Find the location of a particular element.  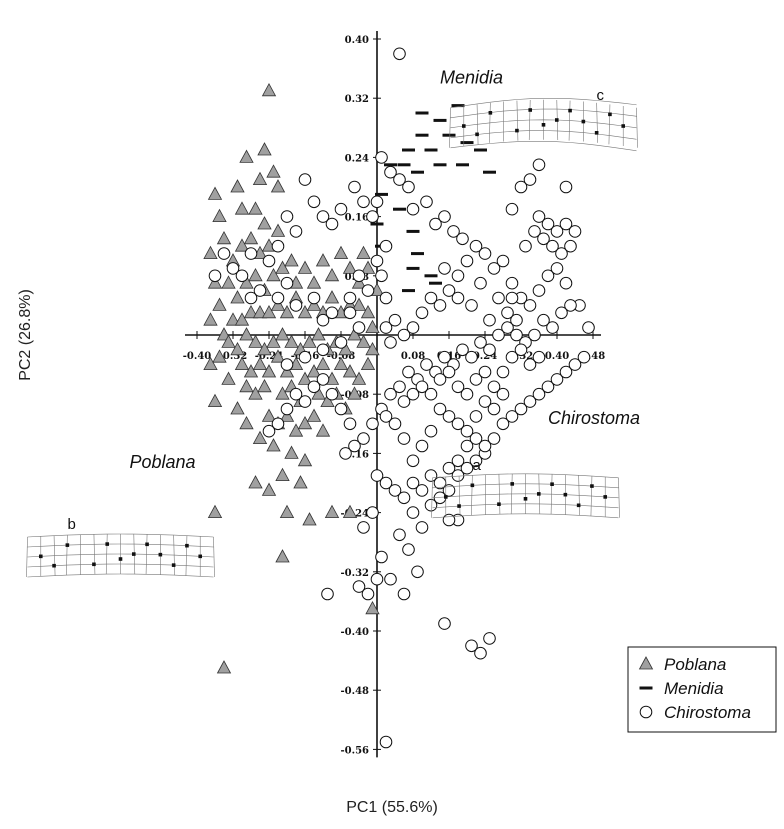

legend-marker-menidia is located at coordinates (646, 688).